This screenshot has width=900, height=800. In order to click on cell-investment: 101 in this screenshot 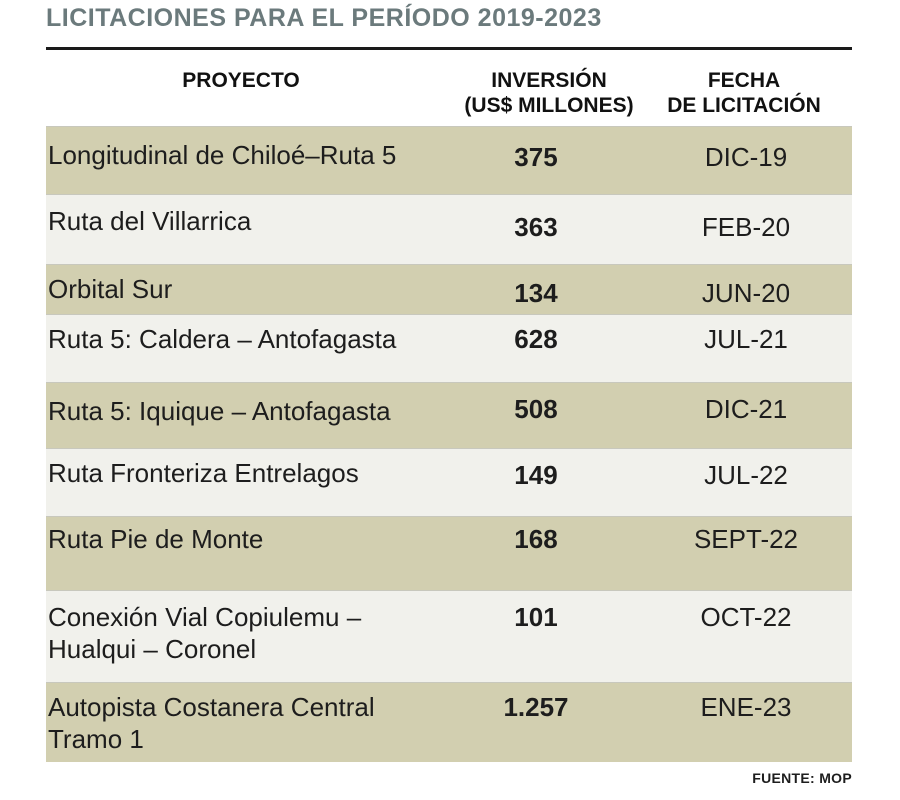, I will do `click(536, 617)`.